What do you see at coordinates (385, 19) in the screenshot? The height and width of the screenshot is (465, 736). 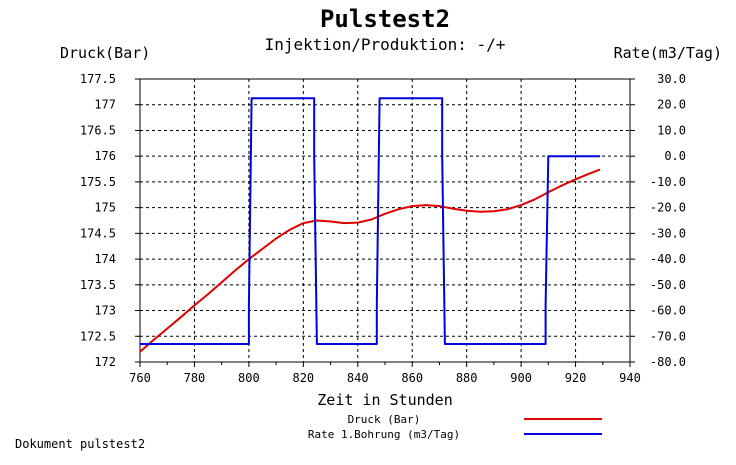 I see `chart-title: Pulstest2` at bounding box center [385, 19].